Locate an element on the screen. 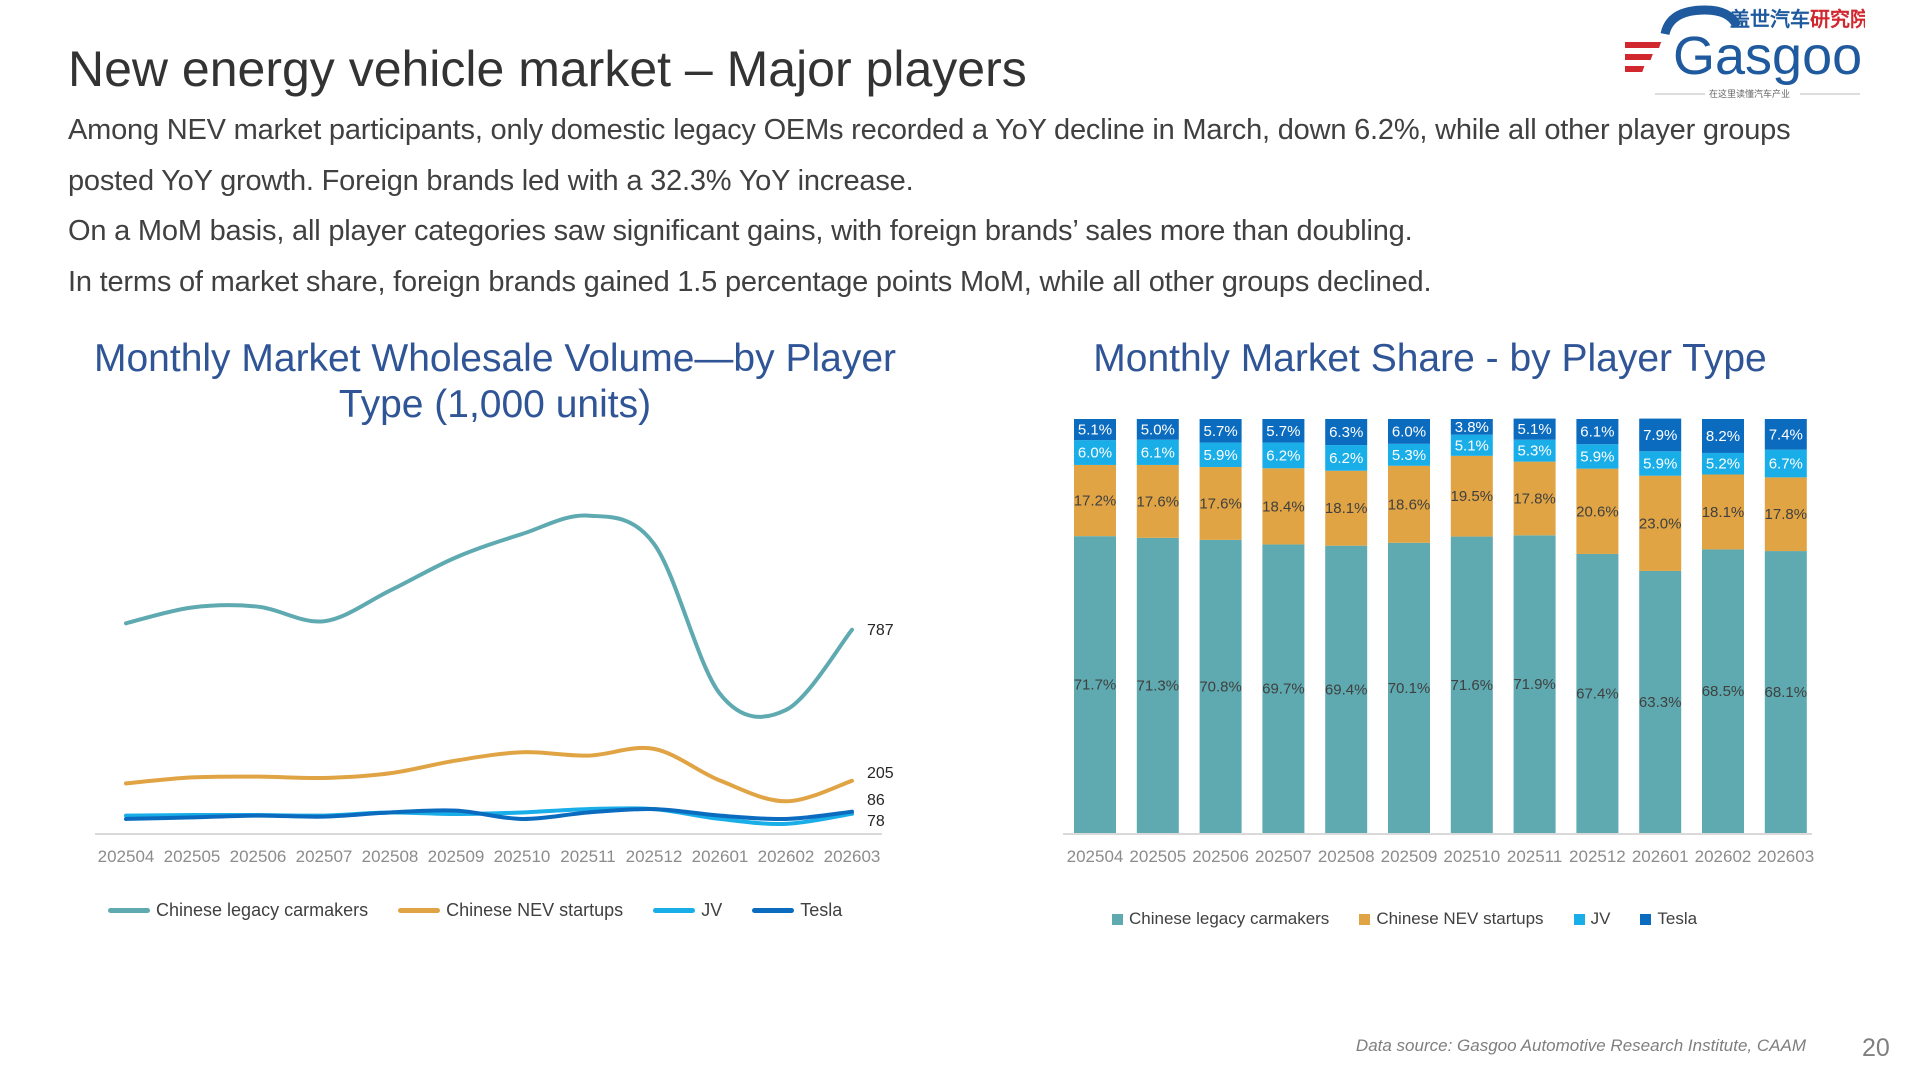 The width and height of the screenshot is (1920, 1080). gasgoo-logo: Gasgoo 盖世汽车 研究院 在这里读懂汽车产业 is located at coordinates (1745, 52).